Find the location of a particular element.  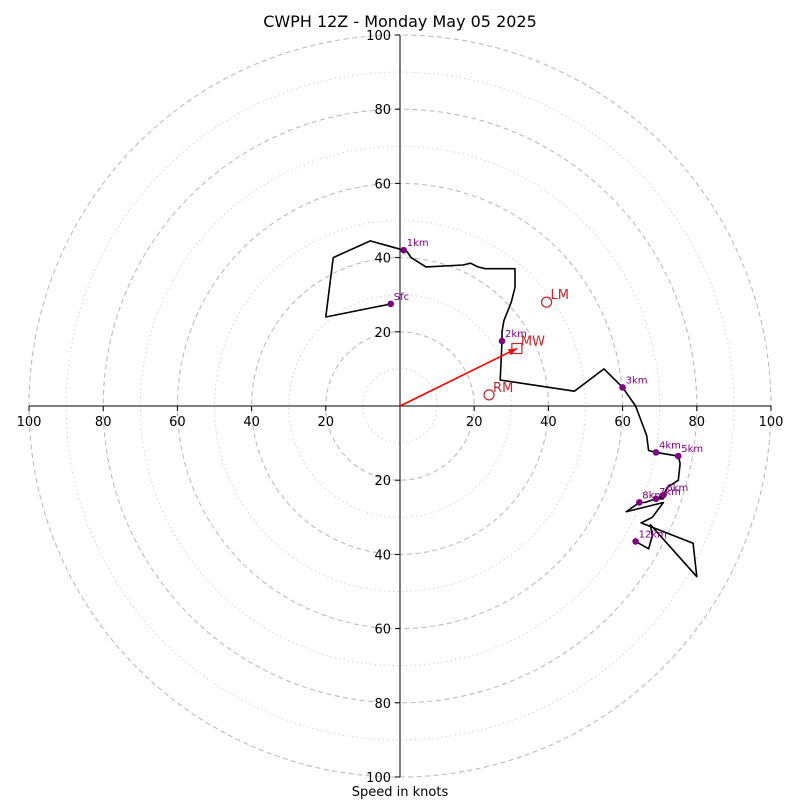

mean-wind-vector is located at coordinates (458, 377).